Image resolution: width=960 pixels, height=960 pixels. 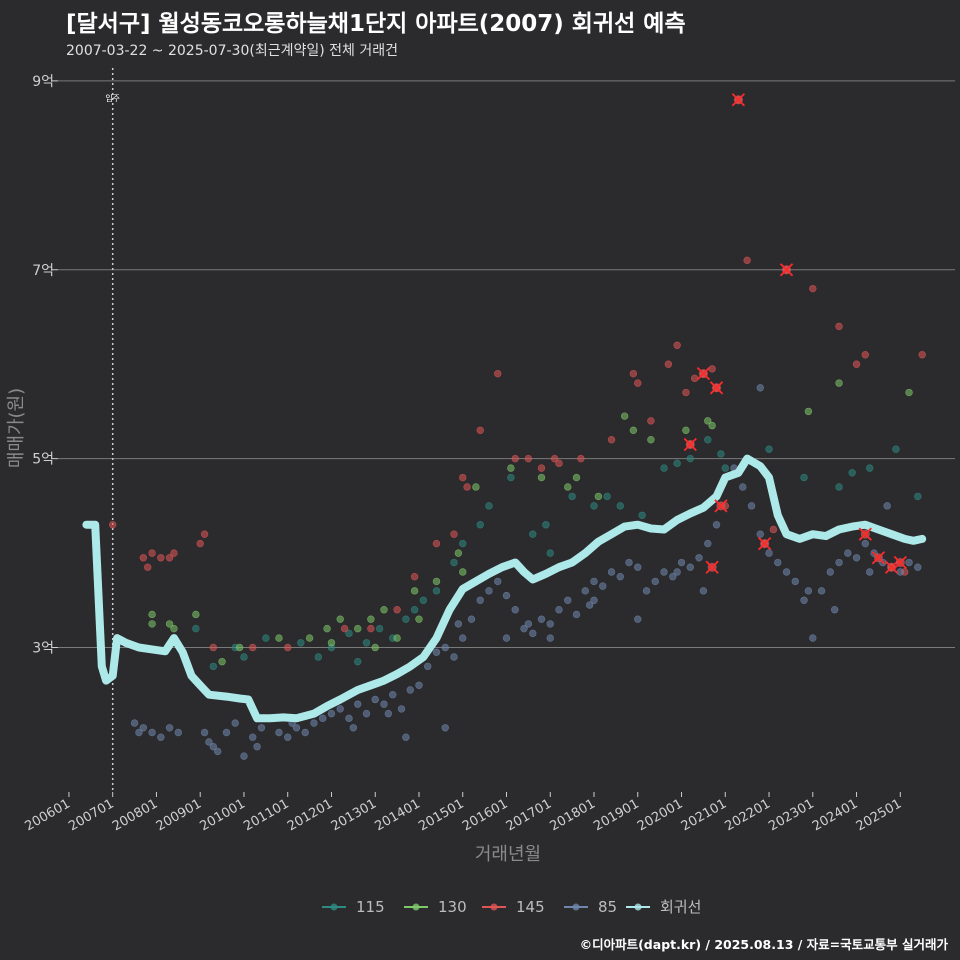 What do you see at coordinates (16, 428) in the screenshot?
I see `y-axis-title: 매매가(원)` at bounding box center [16, 428].